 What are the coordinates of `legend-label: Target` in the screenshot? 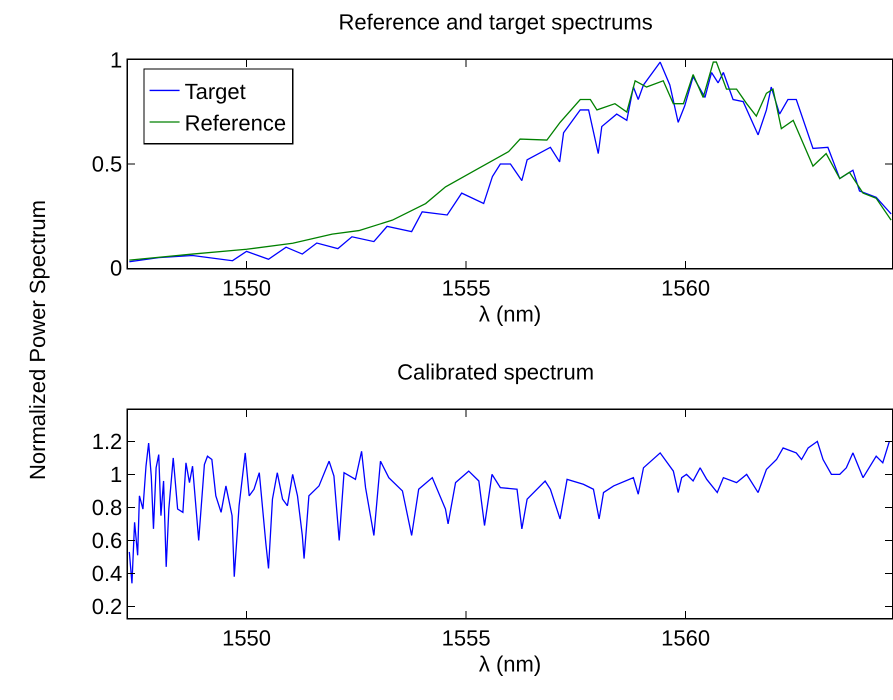 It's located at (215, 91).